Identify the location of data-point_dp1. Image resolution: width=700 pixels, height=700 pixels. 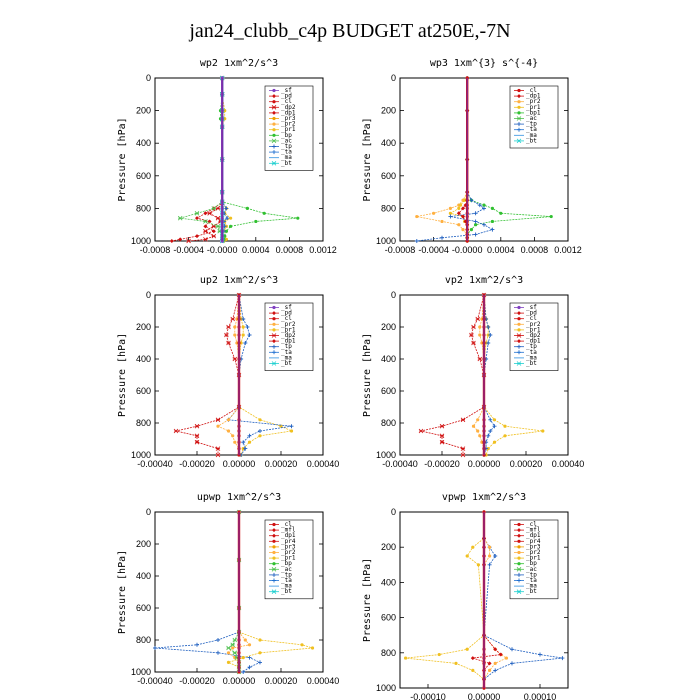
(489, 663).